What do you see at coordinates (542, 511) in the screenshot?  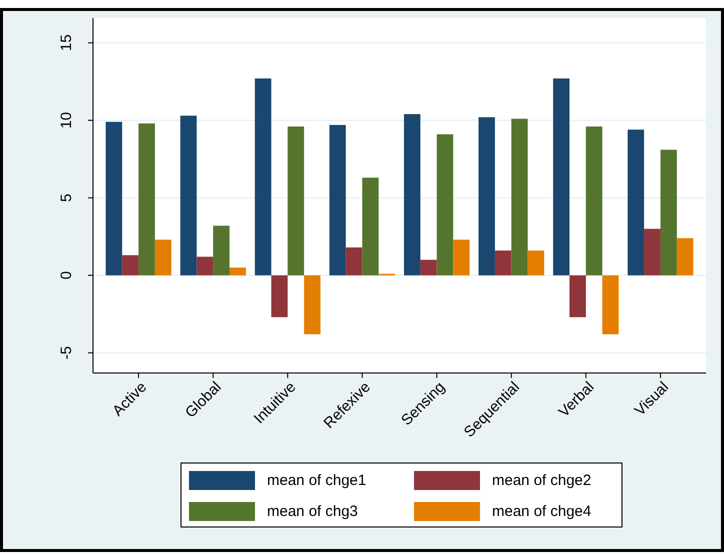 I see `legend-label: mean of chge4` at bounding box center [542, 511].